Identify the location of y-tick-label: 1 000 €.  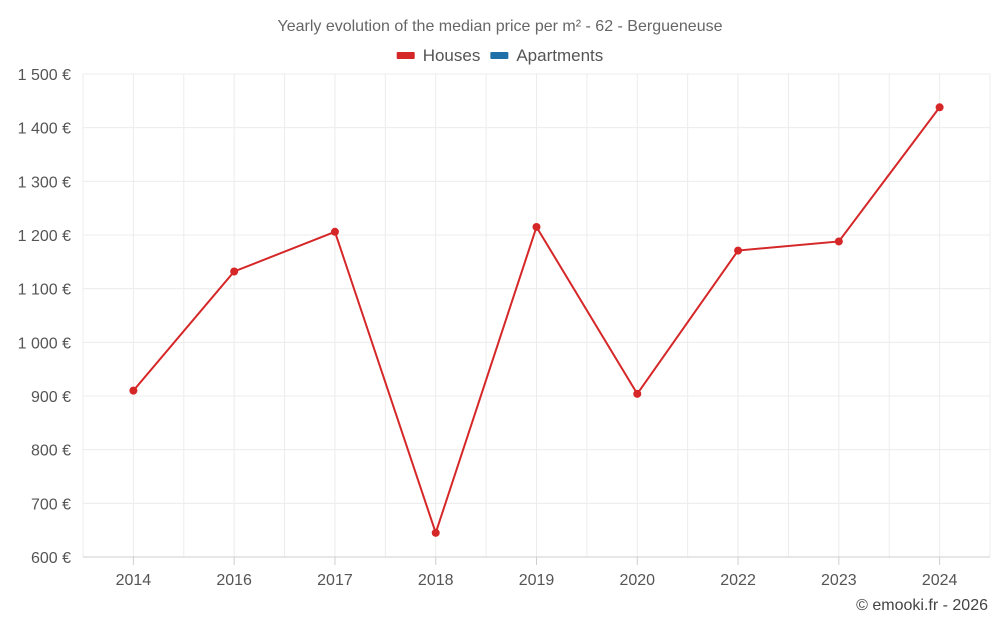
(44, 343).